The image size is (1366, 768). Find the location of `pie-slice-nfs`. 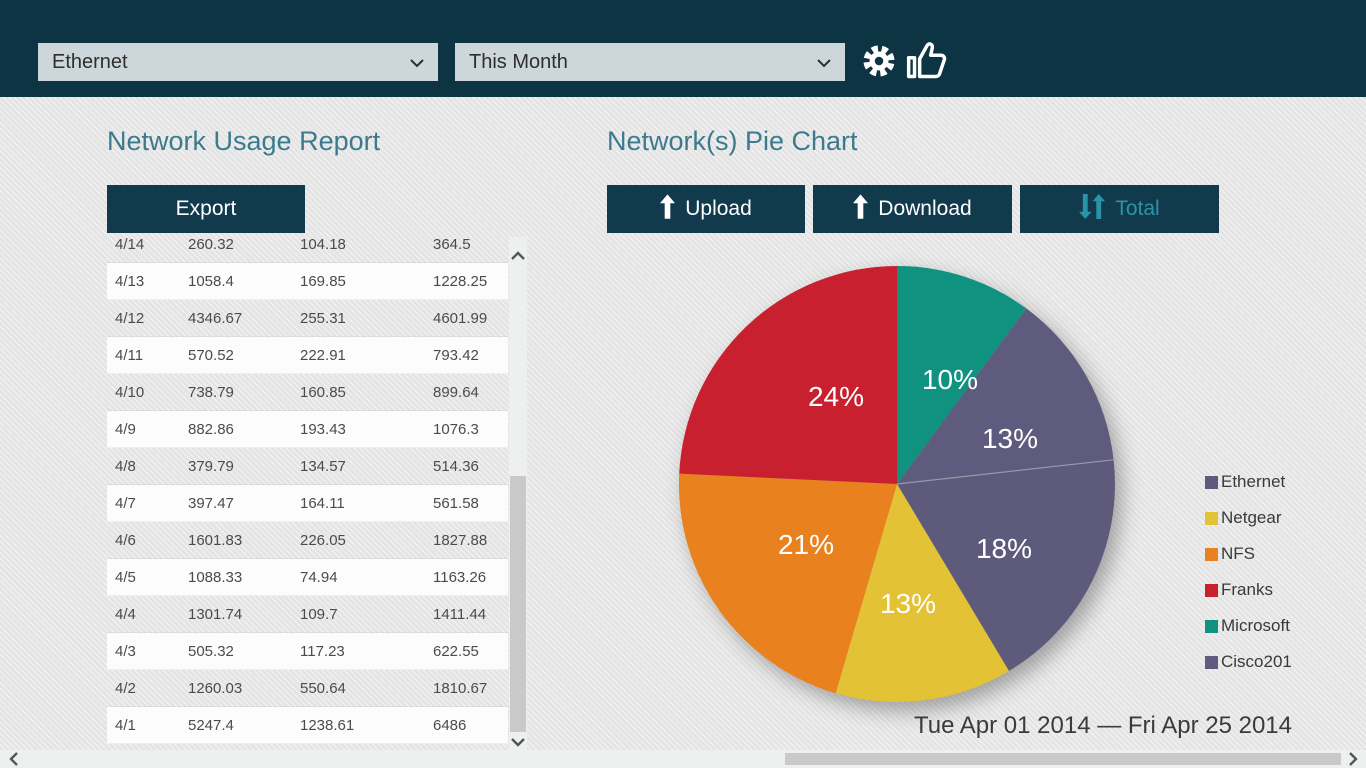

pie-slice-nfs is located at coordinates (788, 583).